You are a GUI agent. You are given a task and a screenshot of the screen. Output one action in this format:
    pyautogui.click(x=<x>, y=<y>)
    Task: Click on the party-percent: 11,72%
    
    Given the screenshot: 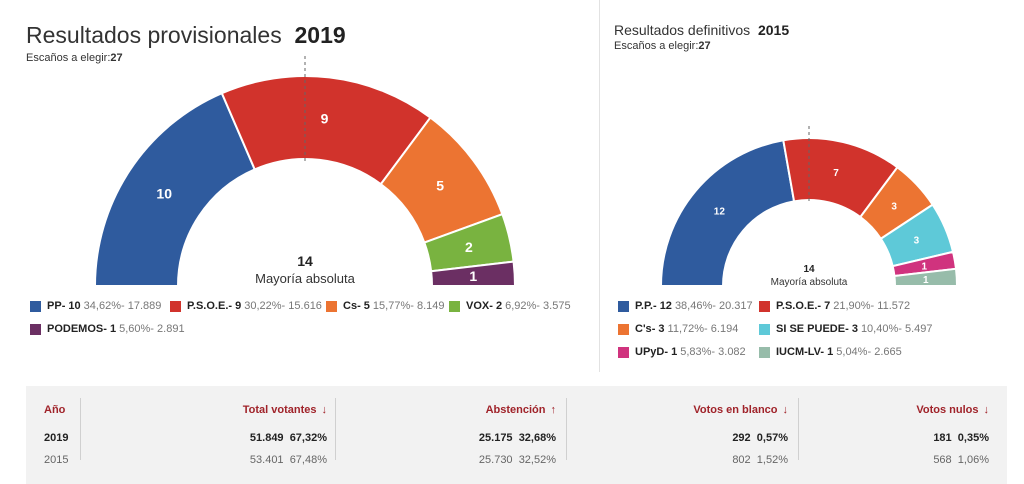 What is the action you would take?
    pyautogui.click(x=686, y=329)
    